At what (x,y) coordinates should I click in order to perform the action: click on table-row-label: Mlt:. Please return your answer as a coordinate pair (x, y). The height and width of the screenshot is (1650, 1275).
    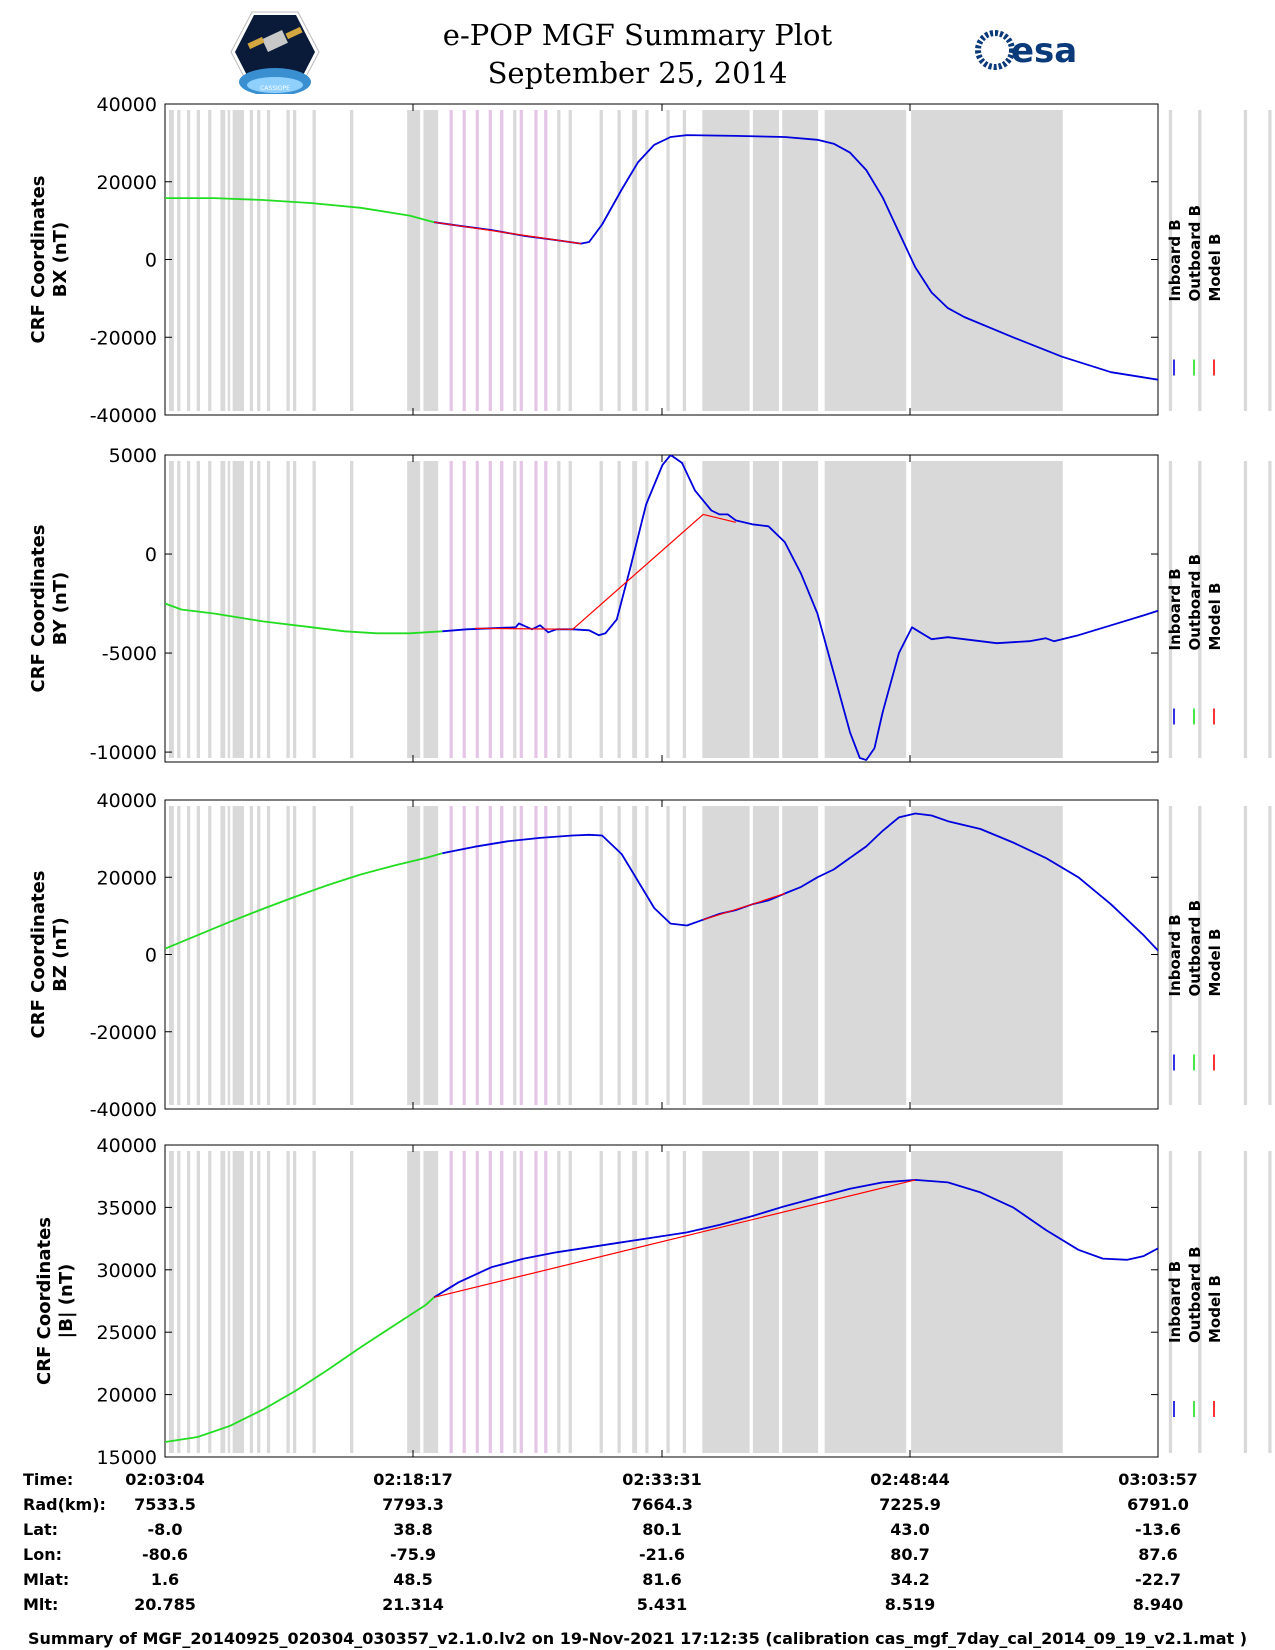
    Looking at the image, I should click on (41, 1604).